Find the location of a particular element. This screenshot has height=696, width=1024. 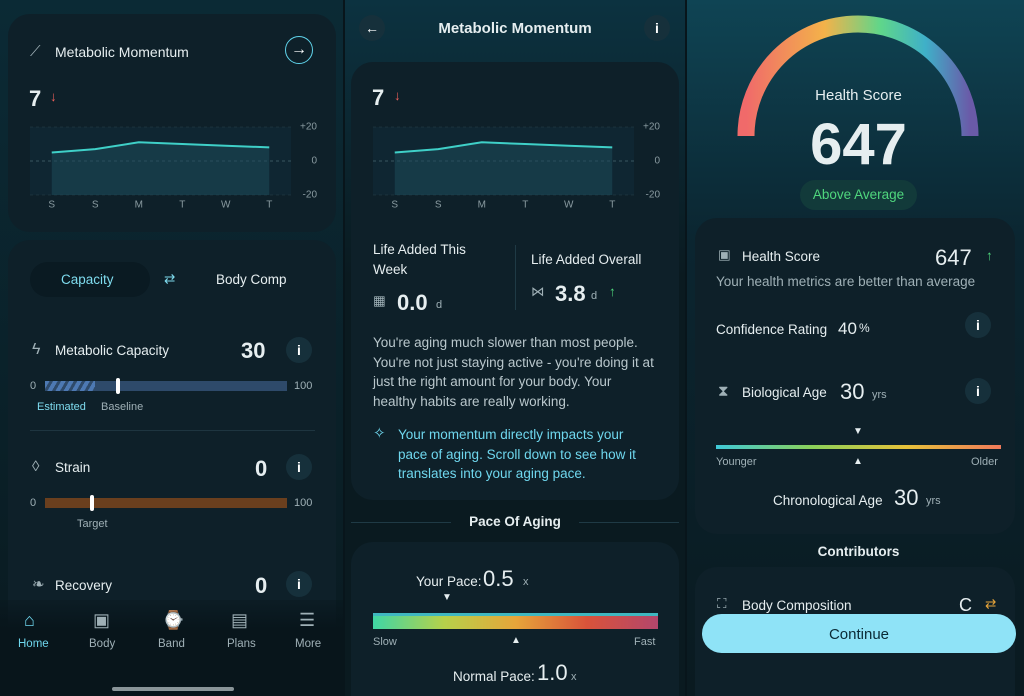

row-value: 30 is located at coordinates (852, 391).